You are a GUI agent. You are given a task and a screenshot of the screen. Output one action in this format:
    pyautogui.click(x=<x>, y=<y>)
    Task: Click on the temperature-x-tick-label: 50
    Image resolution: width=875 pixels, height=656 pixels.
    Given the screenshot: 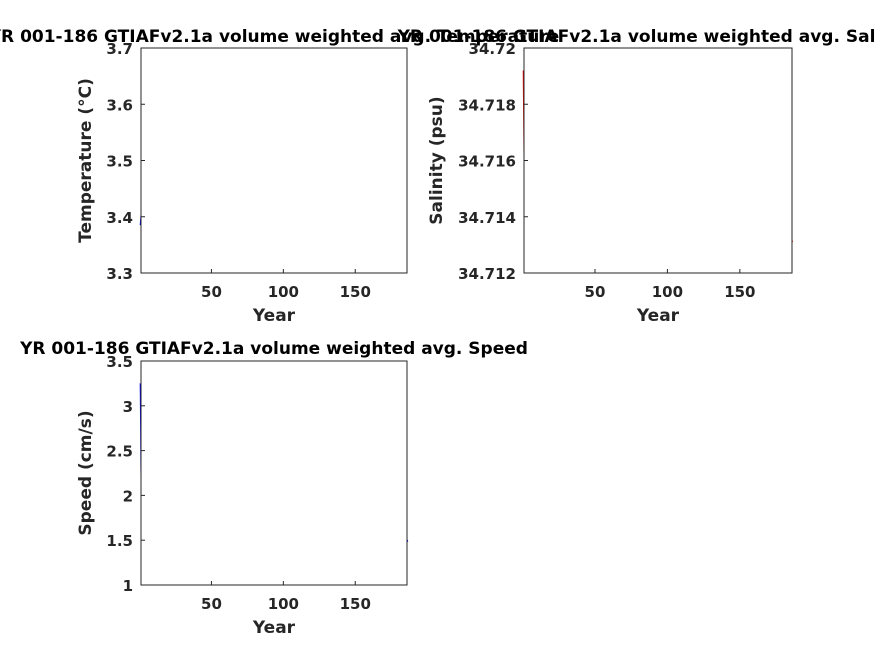 What is the action you would take?
    pyautogui.click(x=211, y=292)
    